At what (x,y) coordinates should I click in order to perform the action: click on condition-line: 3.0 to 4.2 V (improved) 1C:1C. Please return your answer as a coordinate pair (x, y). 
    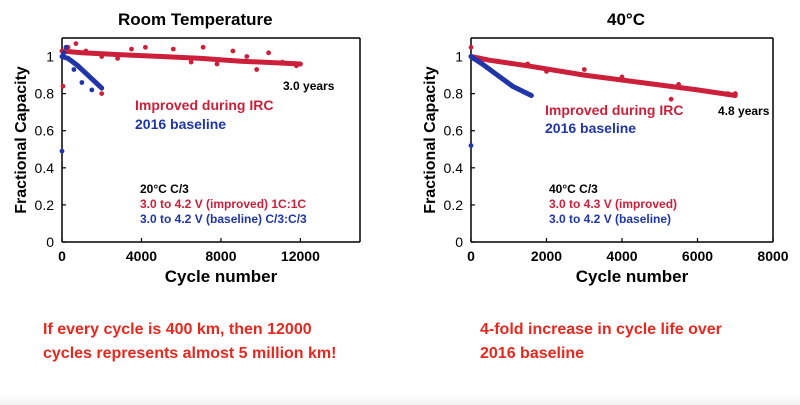
    Looking at the image, I should click on (223, 204).